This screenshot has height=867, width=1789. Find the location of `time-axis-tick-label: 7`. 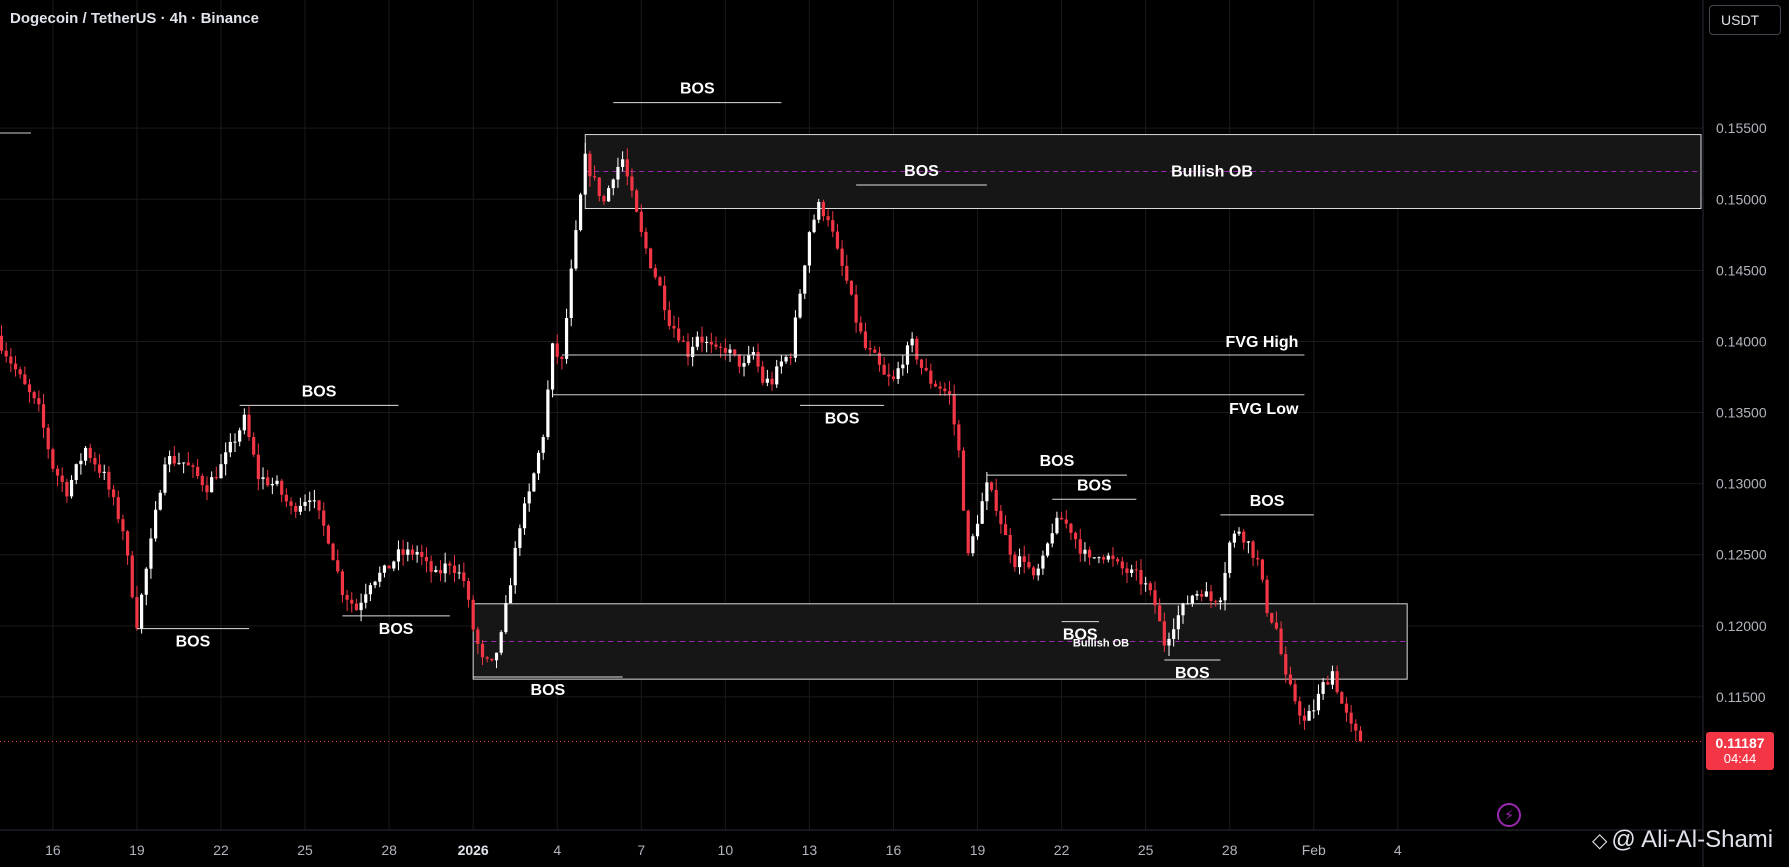

time-axis-tick-label: 7 is located at coordinates (641, 850).